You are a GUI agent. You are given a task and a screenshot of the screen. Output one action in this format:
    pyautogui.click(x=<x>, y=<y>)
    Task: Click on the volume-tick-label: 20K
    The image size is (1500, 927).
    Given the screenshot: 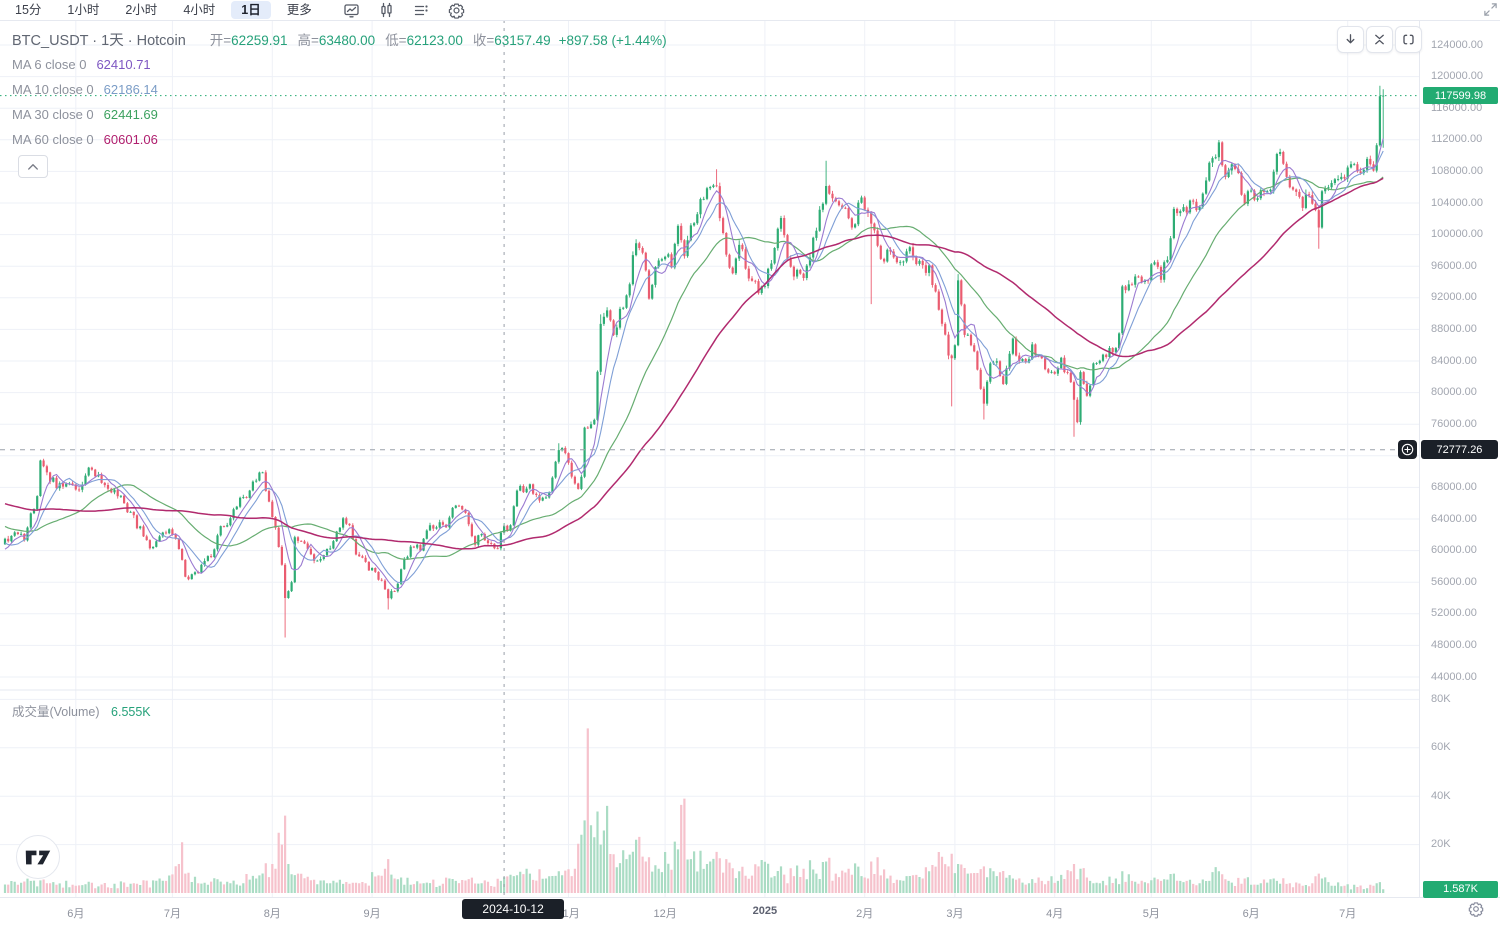 What is the action you would take?
    pyautogui.click(x=1441, y=844)
    